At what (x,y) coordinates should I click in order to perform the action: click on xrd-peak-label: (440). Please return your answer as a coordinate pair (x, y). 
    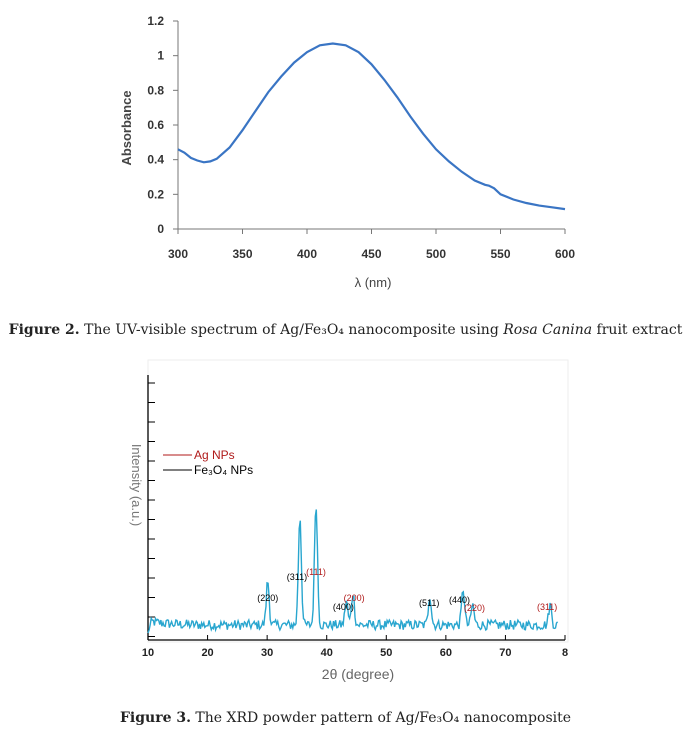
    Looking at the image, I should click on (459, 600).